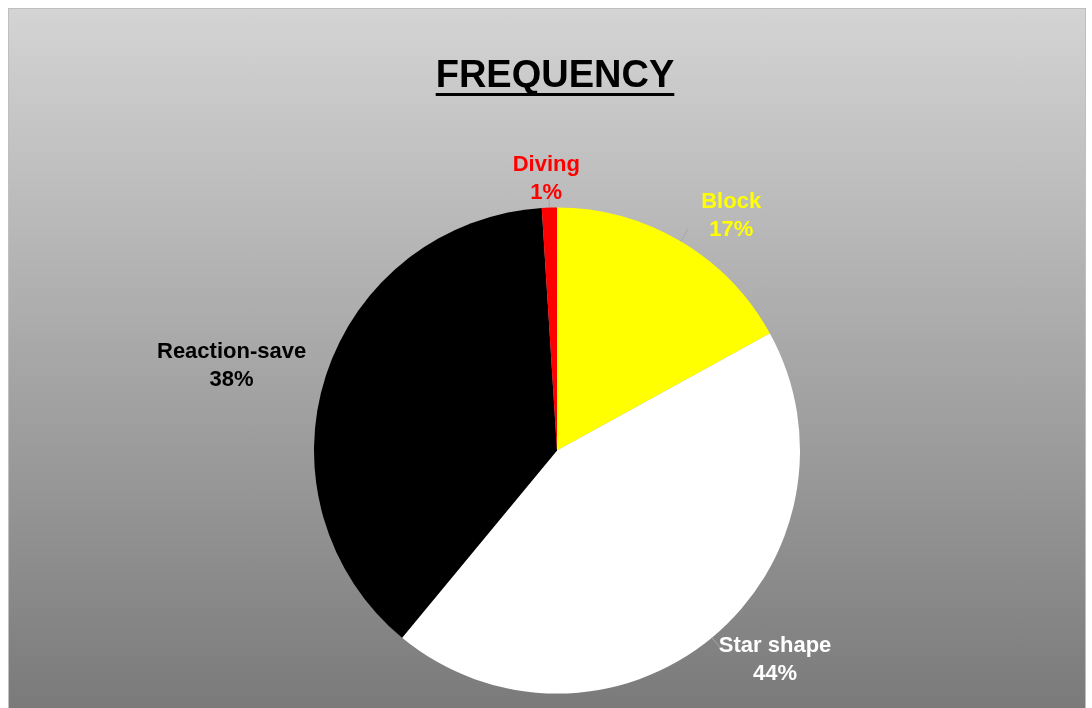  Describe the element at coordinates (231, 351) in the screenshot. I see `slice-label: Reaction-save` at that location.